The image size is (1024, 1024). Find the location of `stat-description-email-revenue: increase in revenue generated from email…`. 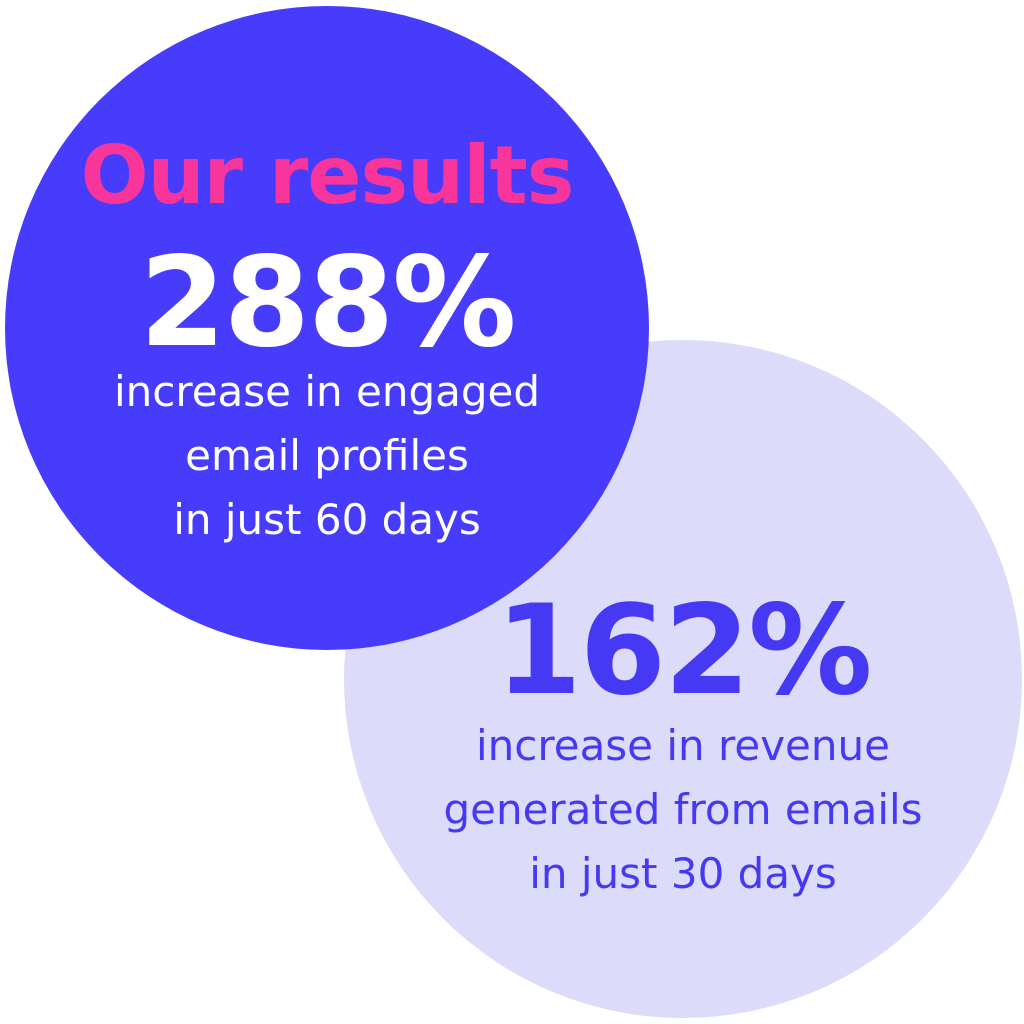

stat-description-email-revenue: increase in revenue generated from email… is located at coordinates (683, 810).